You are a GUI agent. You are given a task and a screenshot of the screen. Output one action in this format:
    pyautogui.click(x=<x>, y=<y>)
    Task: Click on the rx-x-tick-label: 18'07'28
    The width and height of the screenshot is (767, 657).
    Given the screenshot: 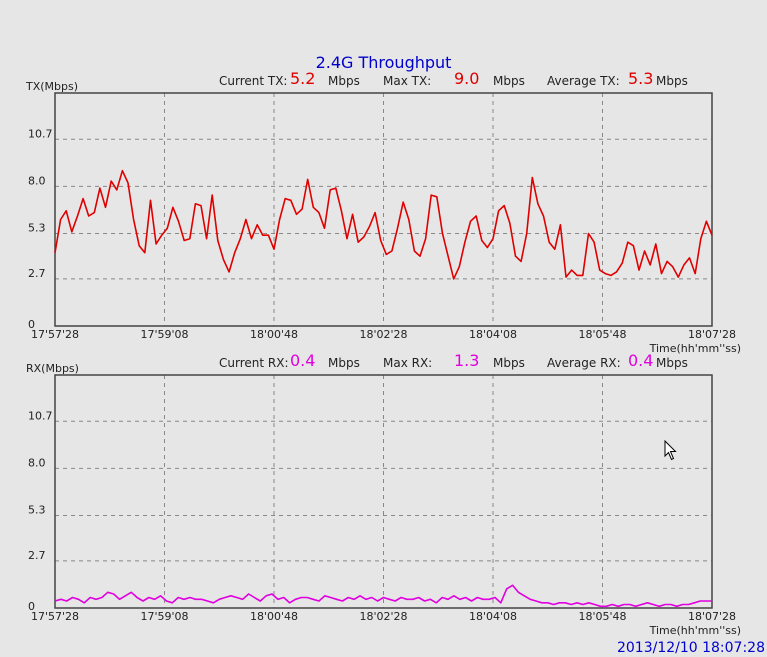 What is the action you would take?
    pyautogui.click(x=712, y=616)
    